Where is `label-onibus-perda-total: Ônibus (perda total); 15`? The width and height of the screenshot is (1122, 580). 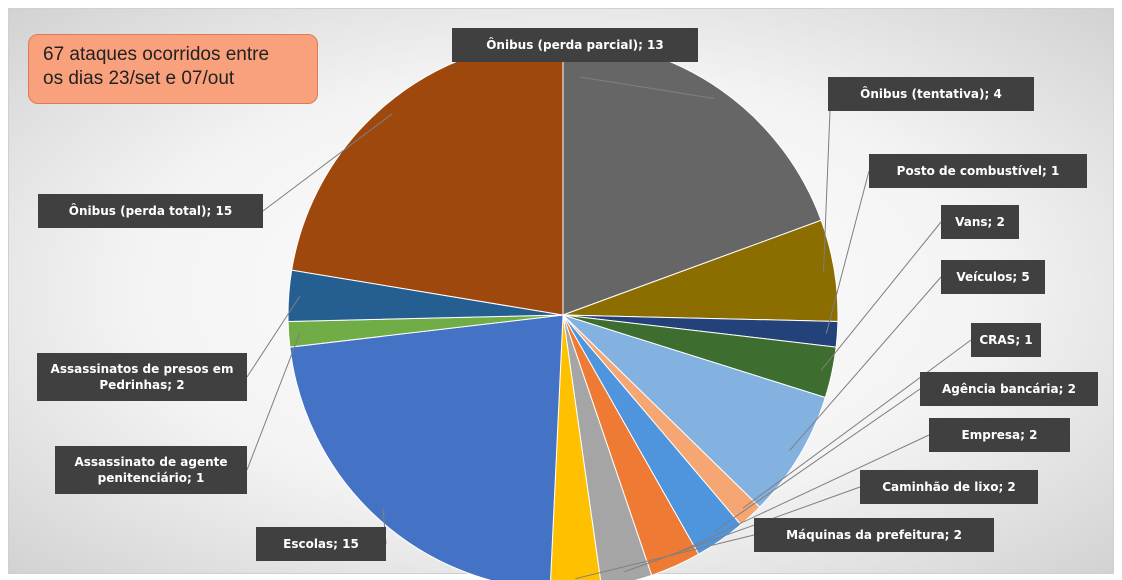 label-onibus-perda-total: Ônibus (perda total); 15 is located at coordinates (150, 211).